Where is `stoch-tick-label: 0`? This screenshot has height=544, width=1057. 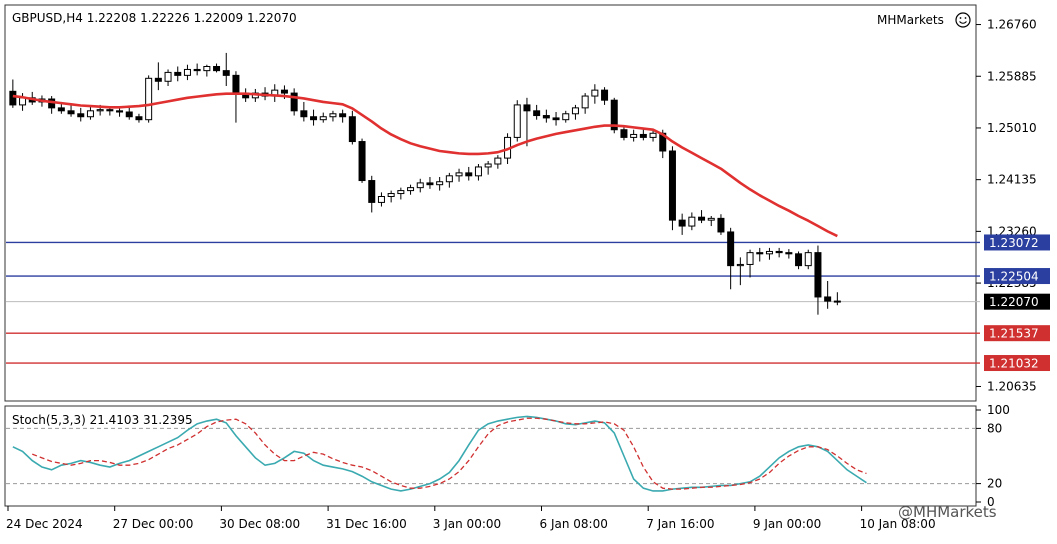 stoch-tick-label: 0 is located at coordinates (991, 502).